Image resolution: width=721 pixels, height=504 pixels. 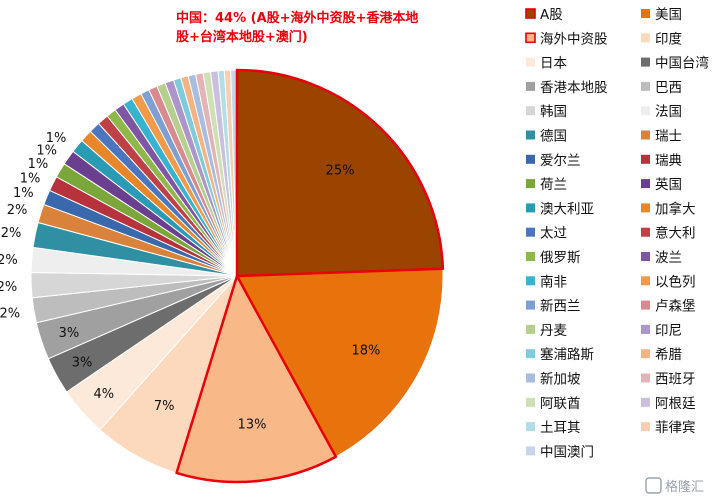 I want to click on legend-item-14: 荷兰, so click(x=546, y=185).